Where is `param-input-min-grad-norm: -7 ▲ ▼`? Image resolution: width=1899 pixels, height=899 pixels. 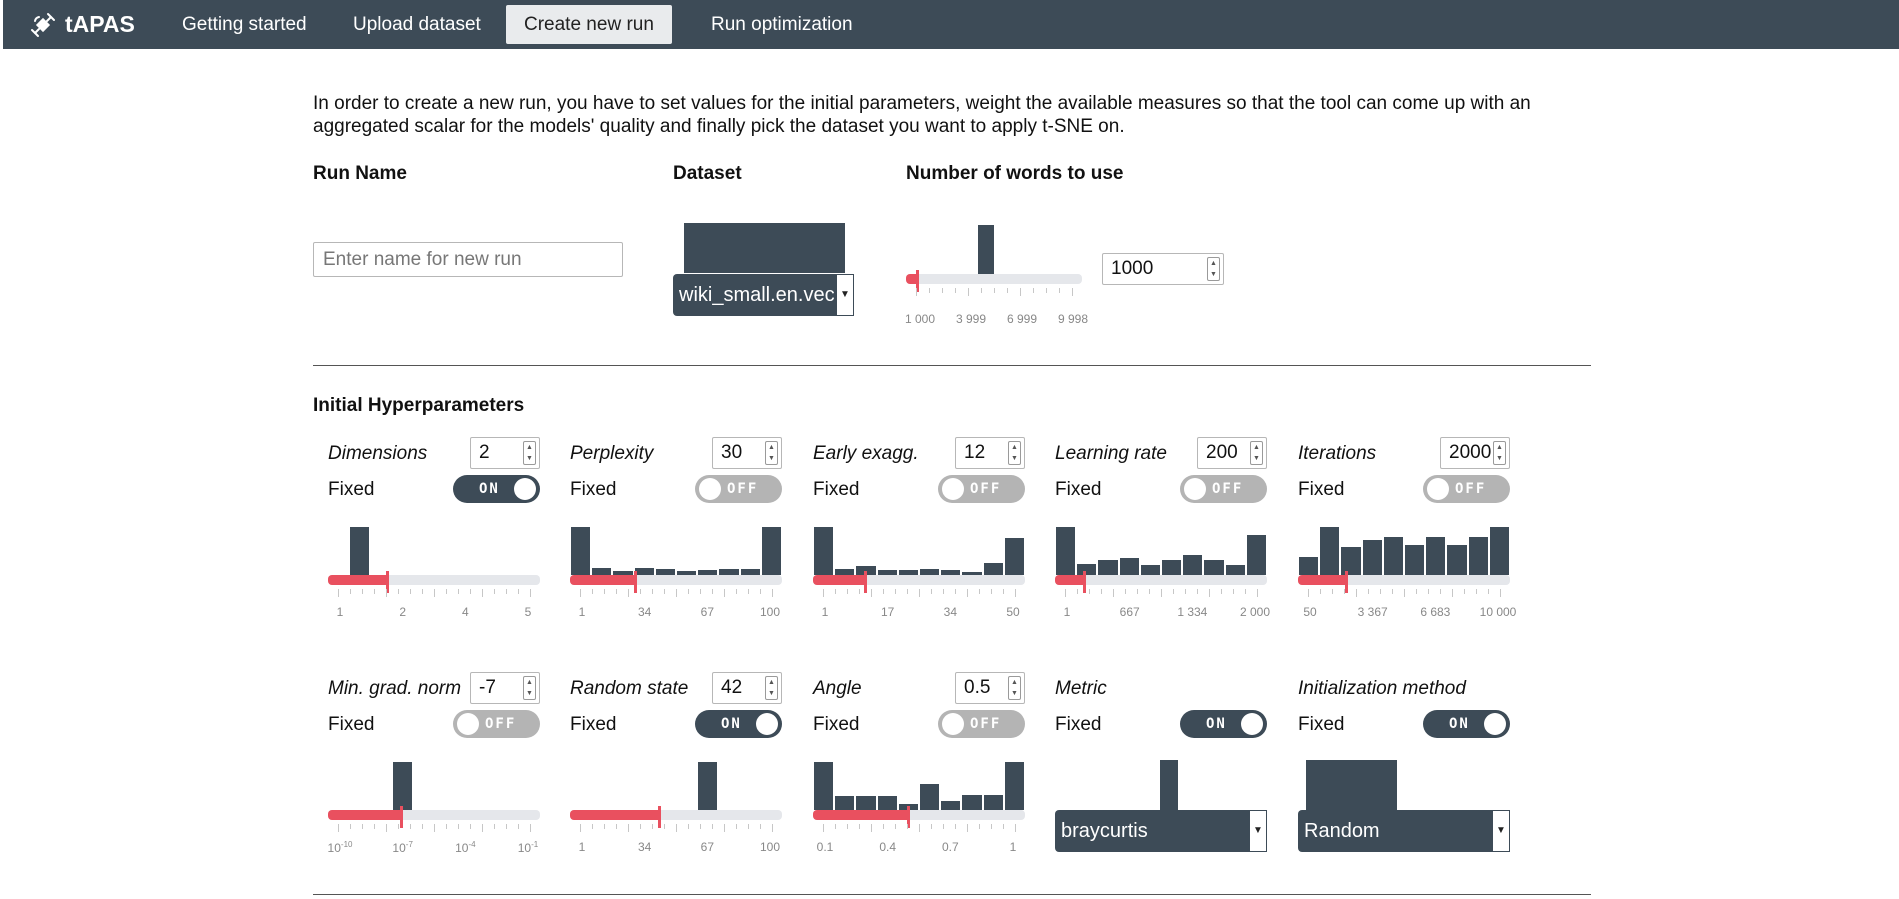
param-input-min-grad-norm: -7 ▲ ▼ is located at coordinates (505, 688).